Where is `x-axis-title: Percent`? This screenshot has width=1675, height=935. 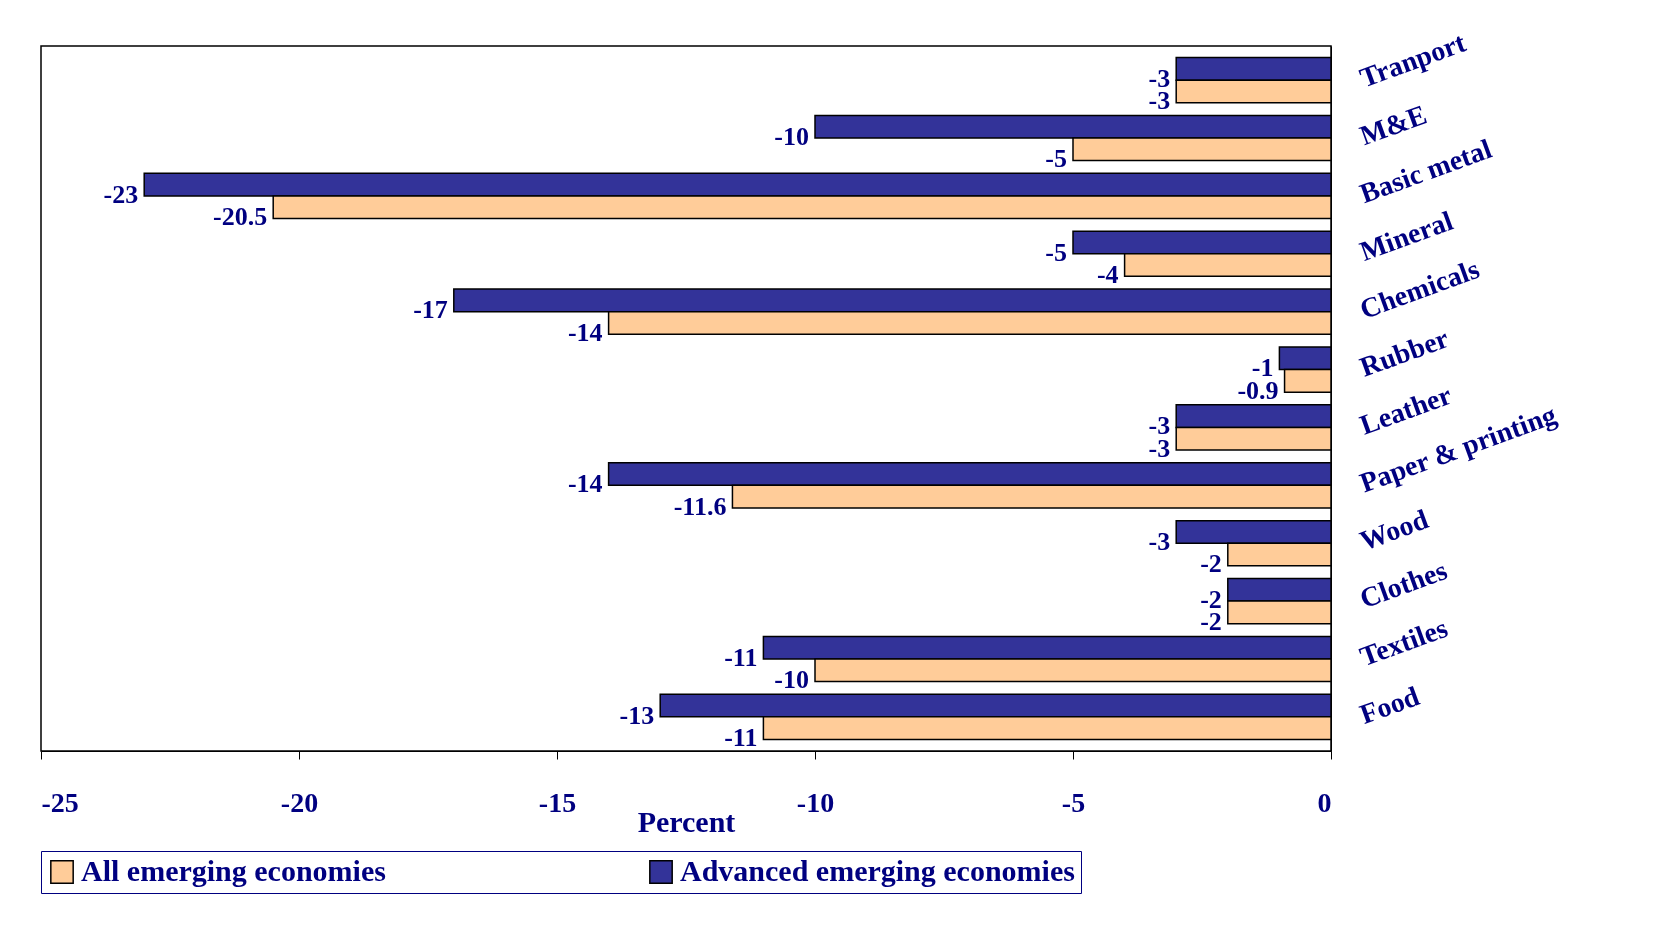 x-axis-title: Percent is located at coordinates (686, 821).